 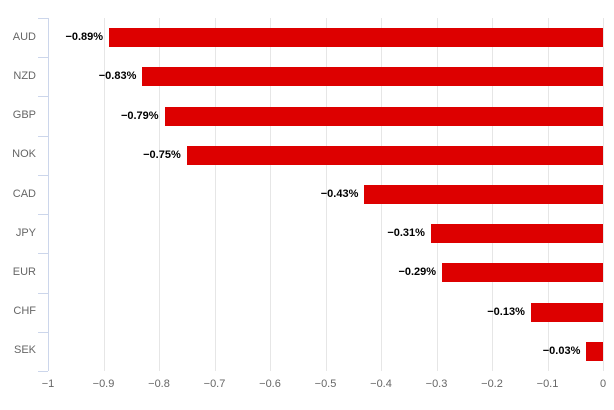 I want to click on bar-value-label: −0.89%, so click(x=84, y=37).